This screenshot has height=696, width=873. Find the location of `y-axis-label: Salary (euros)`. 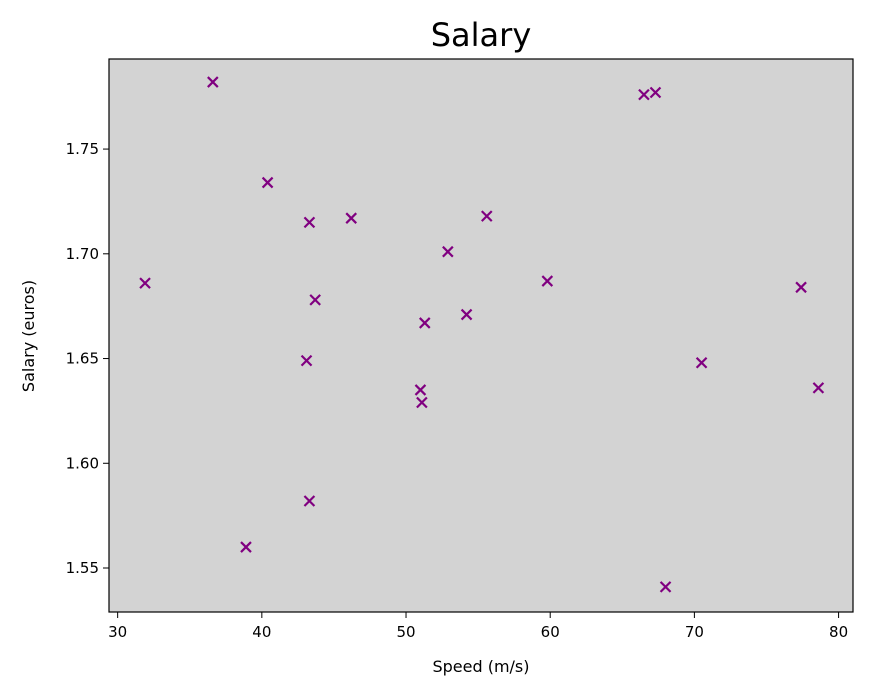

y-axis-label: Salary (euros) is located at coordinates (28, 336).